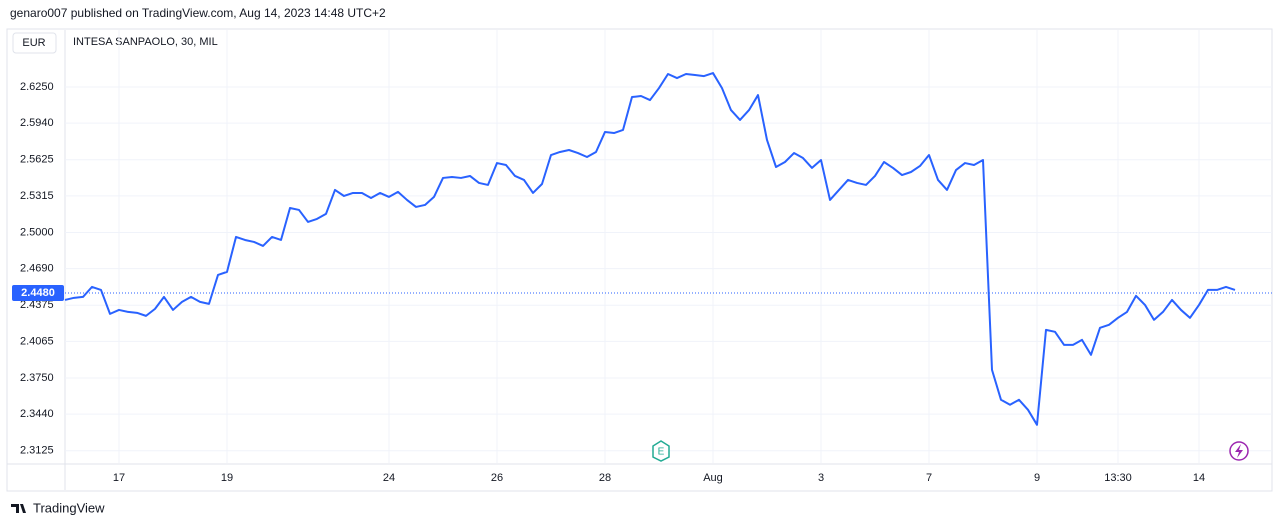  I want to click on x-tick-label: Aug, so click(713, 478).